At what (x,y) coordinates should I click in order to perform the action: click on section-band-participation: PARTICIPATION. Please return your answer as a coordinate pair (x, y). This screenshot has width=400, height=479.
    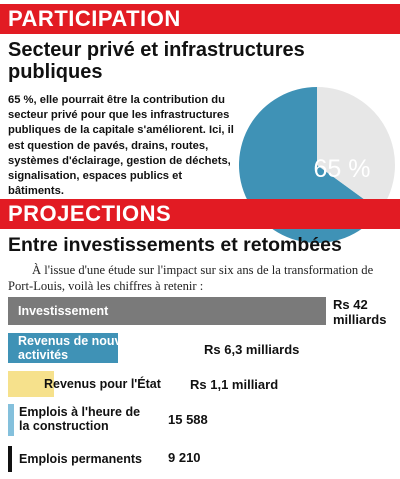
    Looking at the image, I should click on (200, 19).